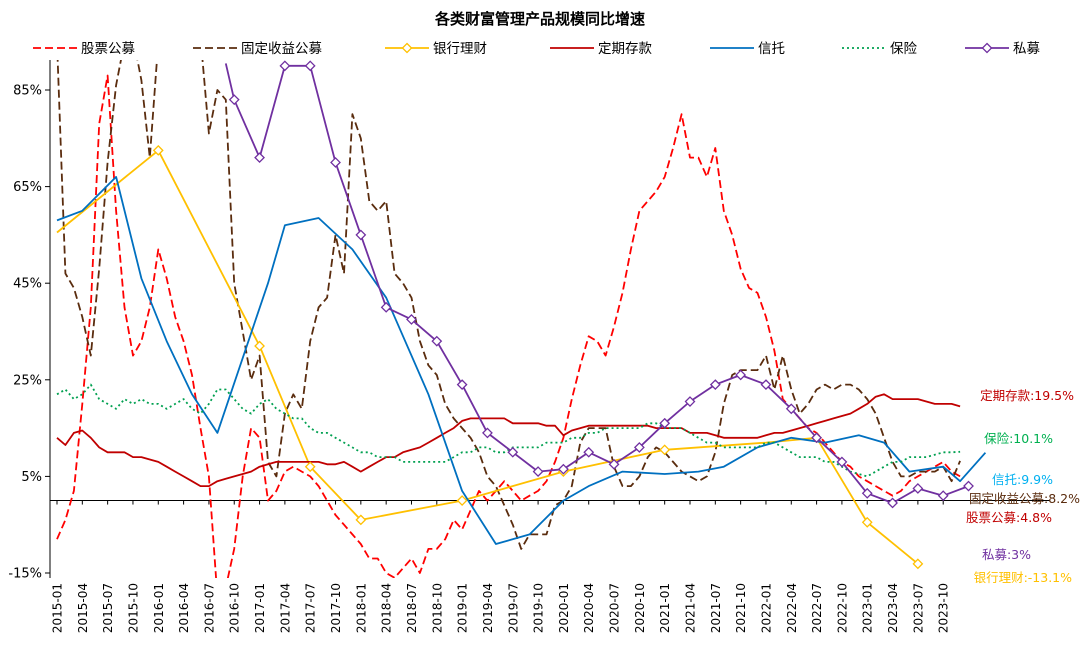  Describe the element at coordinates (589, 608) in the screenshot. I see `x-tick-label: 2020-04` at that location.